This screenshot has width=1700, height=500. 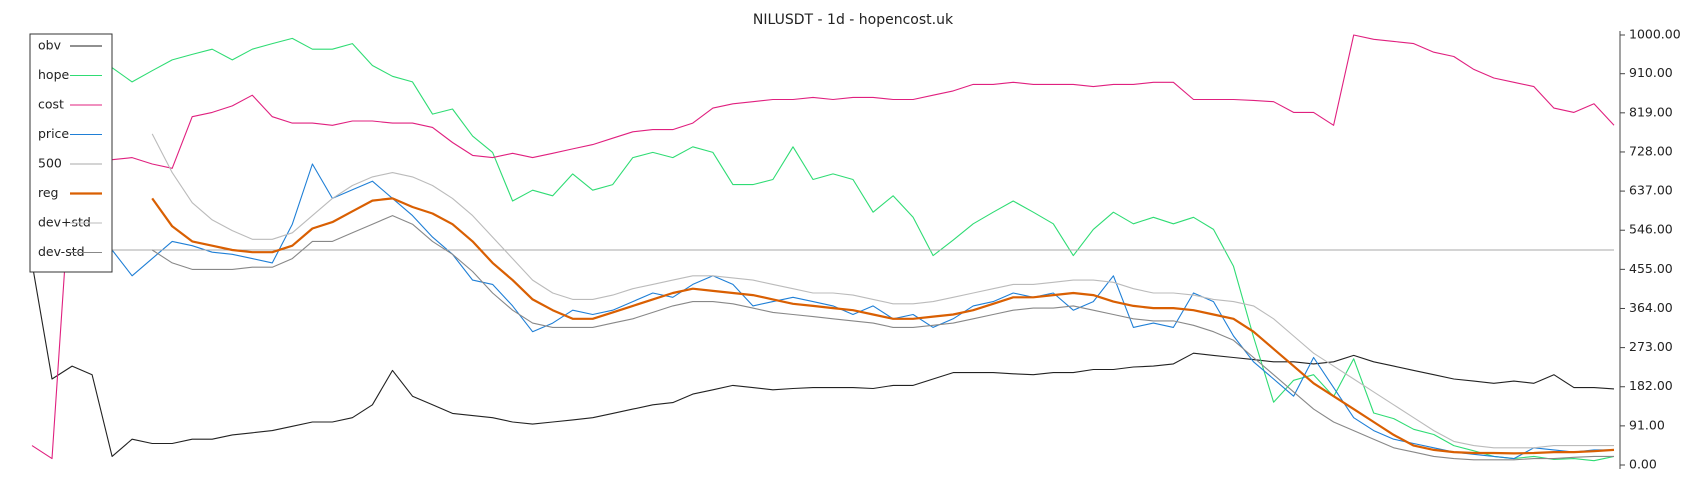 What do you see at coordinates (1651, 72) in the screenshot?
I see `y-tick-label: 910.00` at bounding box center [1651, 72].